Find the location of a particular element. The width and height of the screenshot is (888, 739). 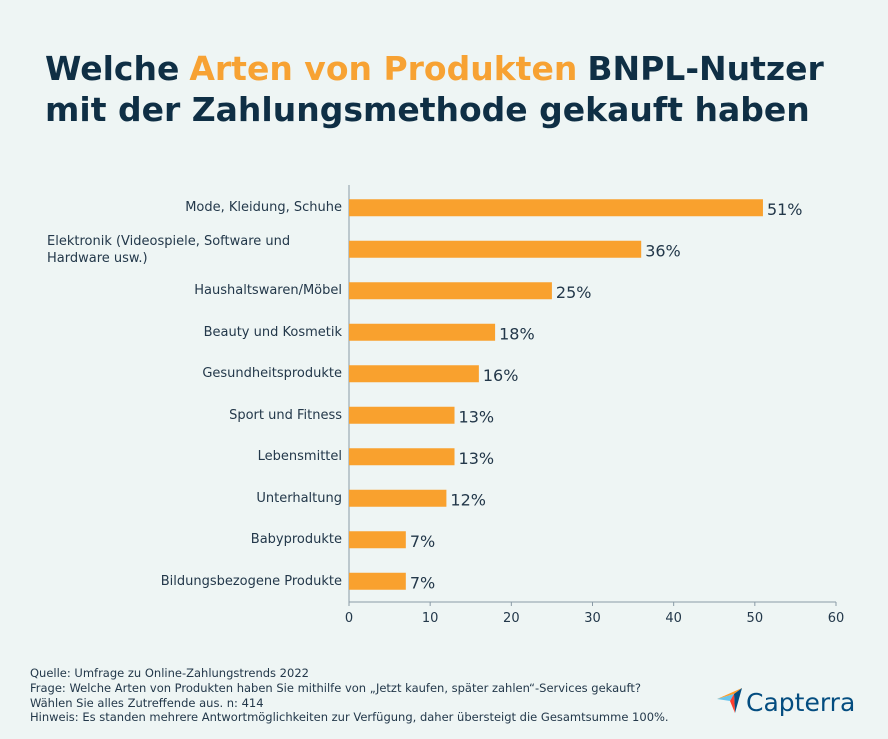

category-label: Haushaltswaren/Möbel is located at coordinates (268, 291).